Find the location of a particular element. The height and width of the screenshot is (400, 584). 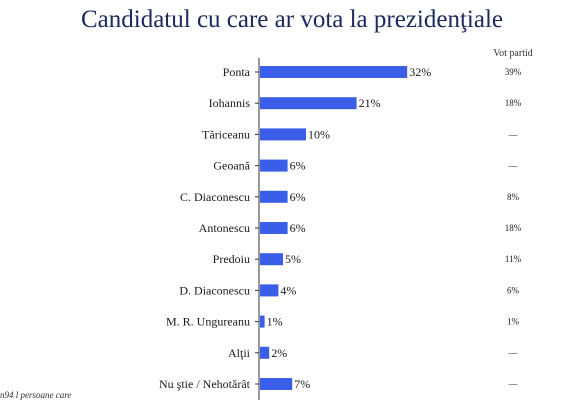

category-label: Ponta is located at coordinates (237, 72).